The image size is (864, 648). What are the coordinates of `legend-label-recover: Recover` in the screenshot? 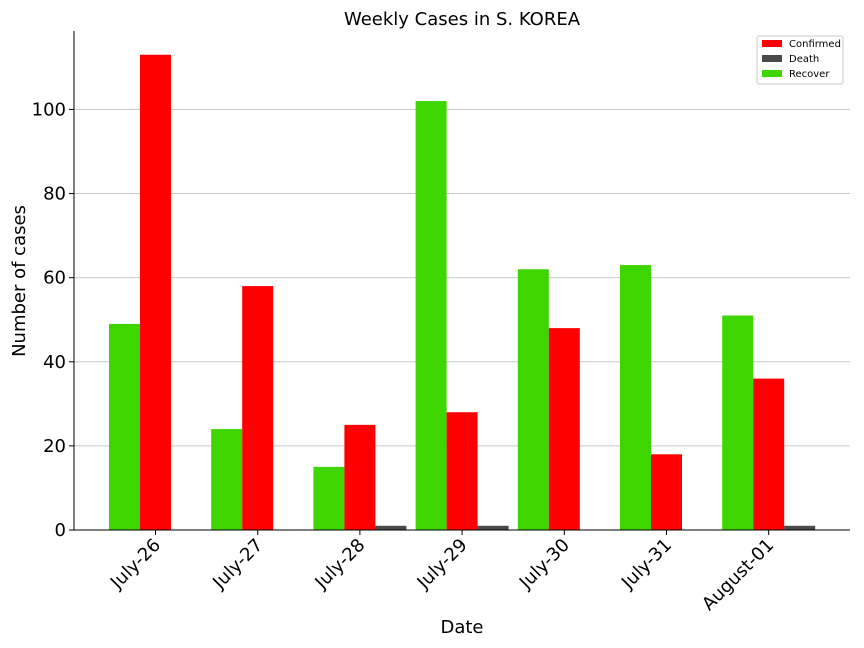 It's located at (809, 74).